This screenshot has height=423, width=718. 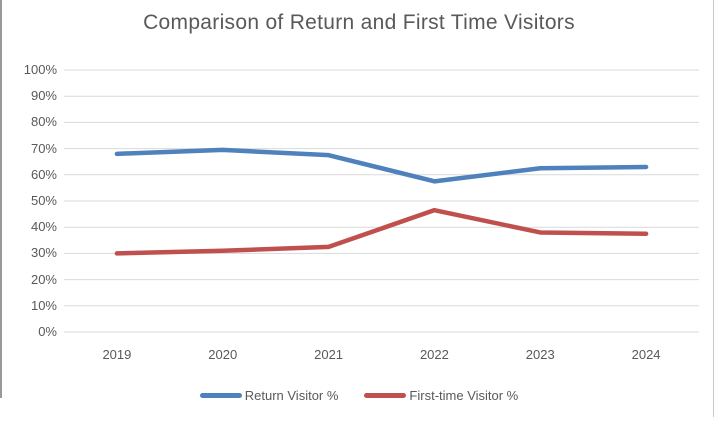 I want to click on x-axis-tick-label: 2022, so click(x=434, y=354).